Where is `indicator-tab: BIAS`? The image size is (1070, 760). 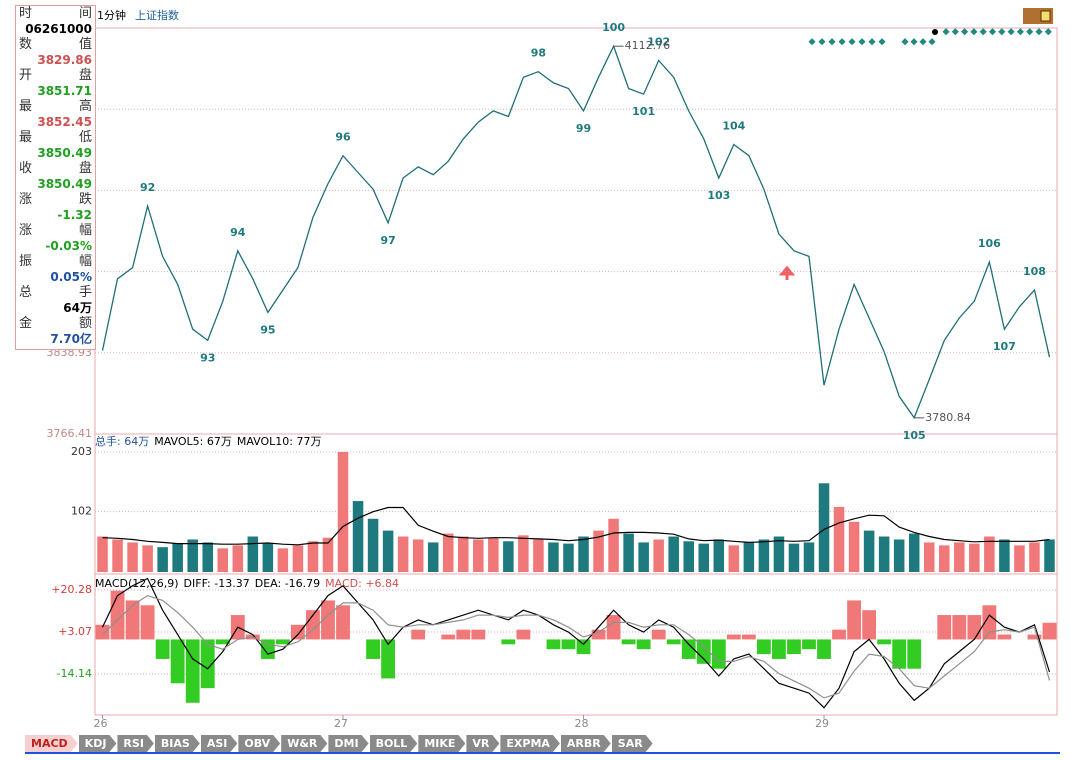 indicator-tab: BIAS is located at coordinates (177, 743).